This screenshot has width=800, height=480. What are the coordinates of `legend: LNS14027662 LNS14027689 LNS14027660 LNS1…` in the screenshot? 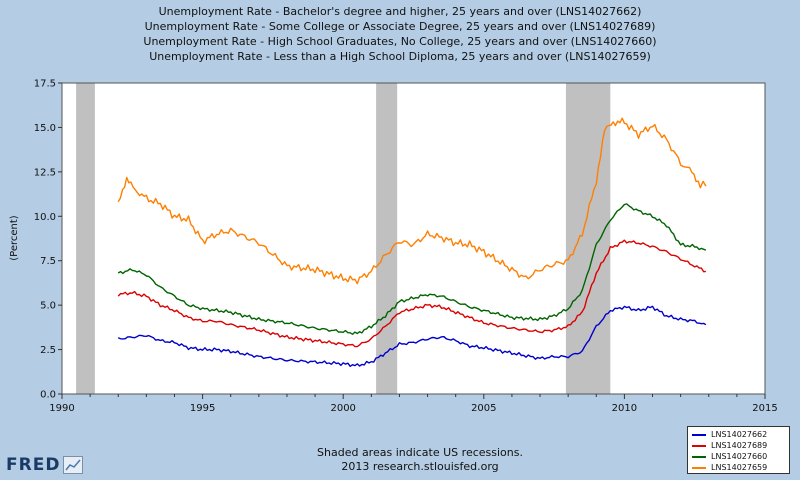 It's located at (738, 450).